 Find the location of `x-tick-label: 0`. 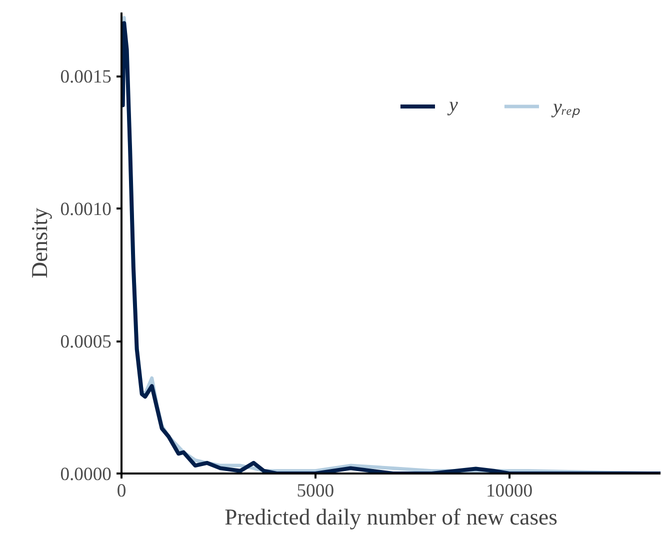

x-tick-label: 0 is located at coordinates (121, 491).